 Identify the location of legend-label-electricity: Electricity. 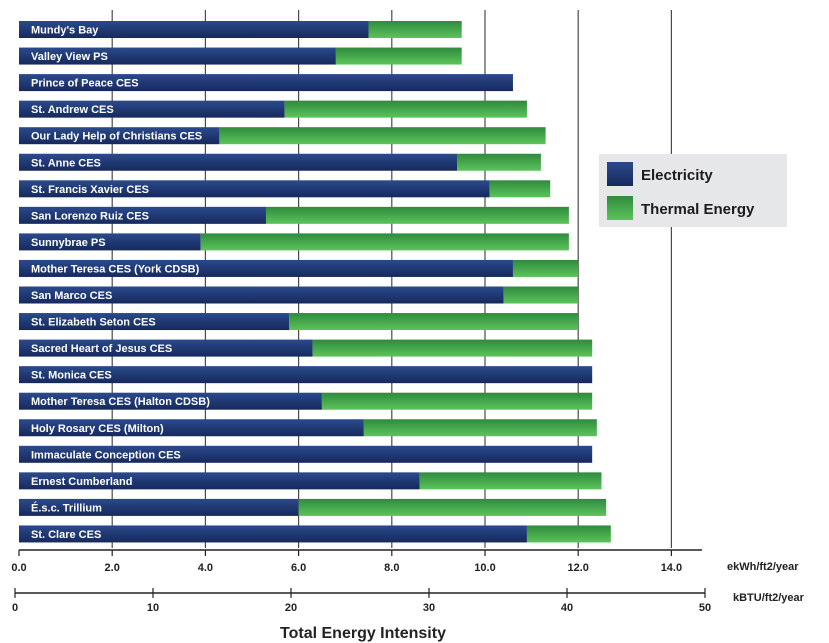
(677, 175).